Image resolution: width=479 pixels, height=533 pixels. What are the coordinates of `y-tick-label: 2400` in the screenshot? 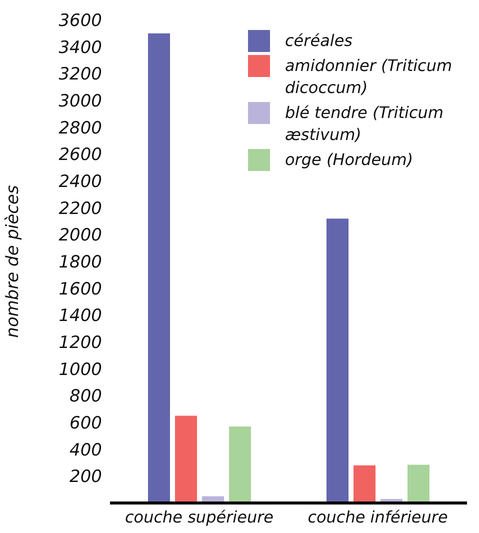 It's located at (80, 182).